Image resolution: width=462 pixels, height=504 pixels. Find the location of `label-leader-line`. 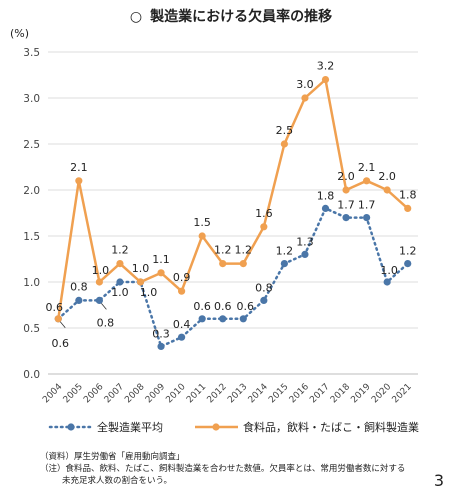

label-leader-line is located at coordinates (62, 325).